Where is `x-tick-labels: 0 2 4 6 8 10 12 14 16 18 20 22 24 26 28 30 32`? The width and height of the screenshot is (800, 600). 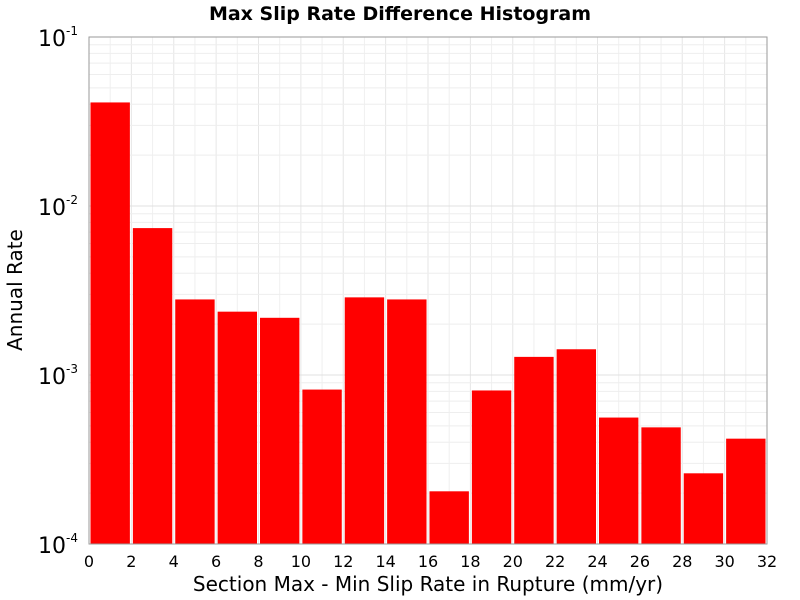 x-tick-labels: 0 2 4 6 8 10 12 14 16 18 20 22 24 26 28 30 32 is located at coordinates (430, 561).